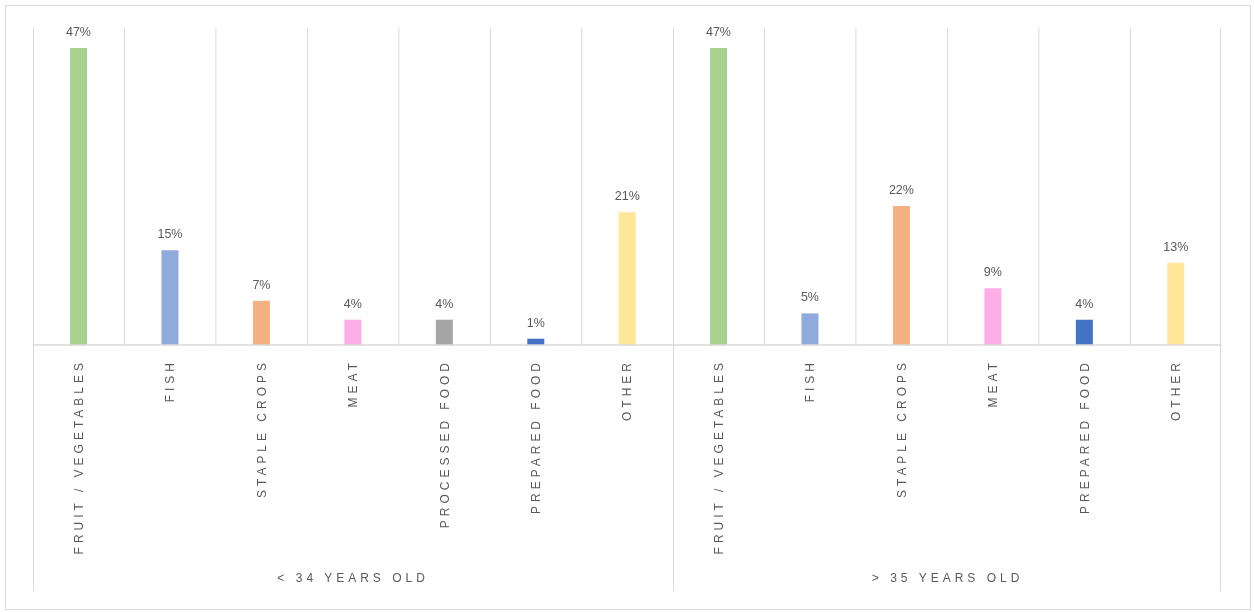  What do you see at coordinates (1176, 246) in the screenshot?
I see `data-label: 13%` at bounding box center [1176, 246].